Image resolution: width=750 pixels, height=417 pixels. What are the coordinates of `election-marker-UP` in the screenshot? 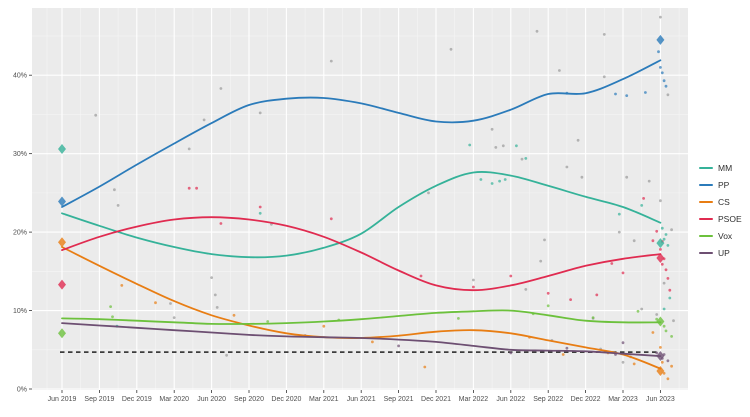 It's located at (660, 356).